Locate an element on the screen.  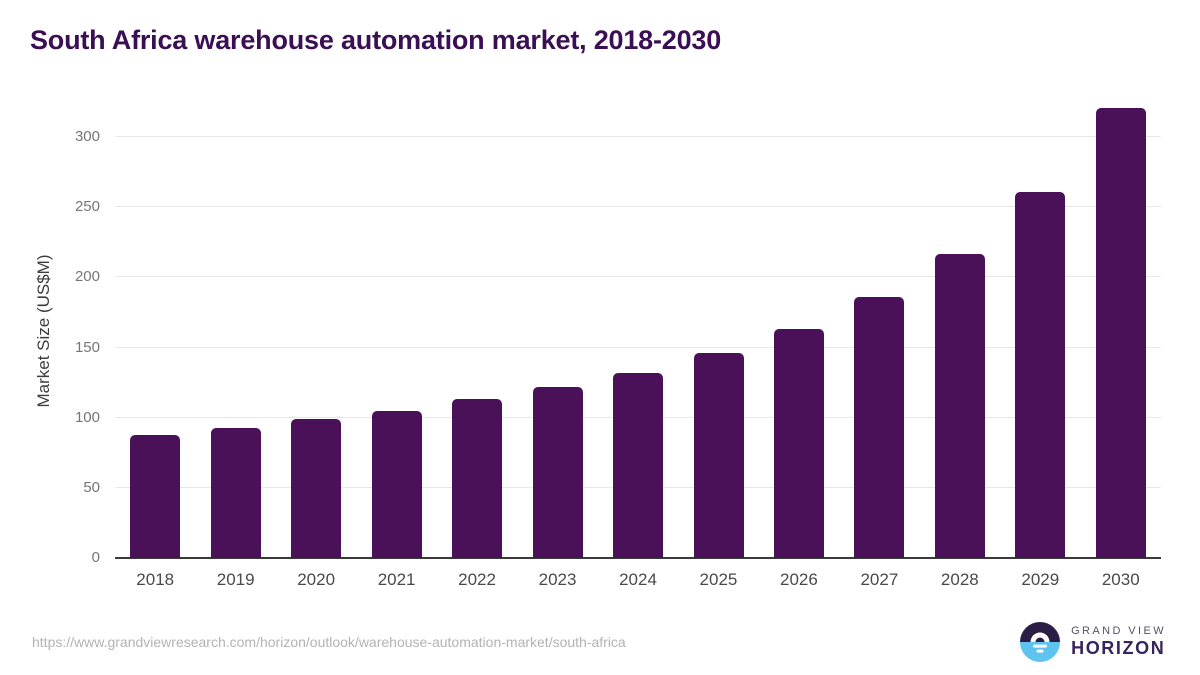
bar-2024 is located at coordinates (638, 465).